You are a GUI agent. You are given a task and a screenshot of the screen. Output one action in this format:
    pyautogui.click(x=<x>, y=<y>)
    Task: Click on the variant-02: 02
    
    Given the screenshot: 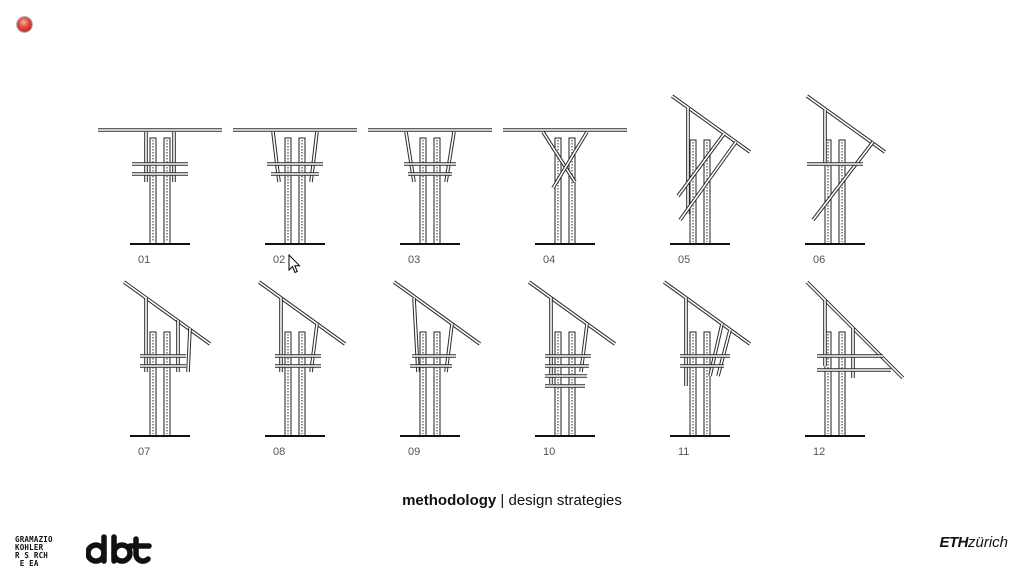 What is the action you would take?
    pyautogui.click(x=295, y=197)
    